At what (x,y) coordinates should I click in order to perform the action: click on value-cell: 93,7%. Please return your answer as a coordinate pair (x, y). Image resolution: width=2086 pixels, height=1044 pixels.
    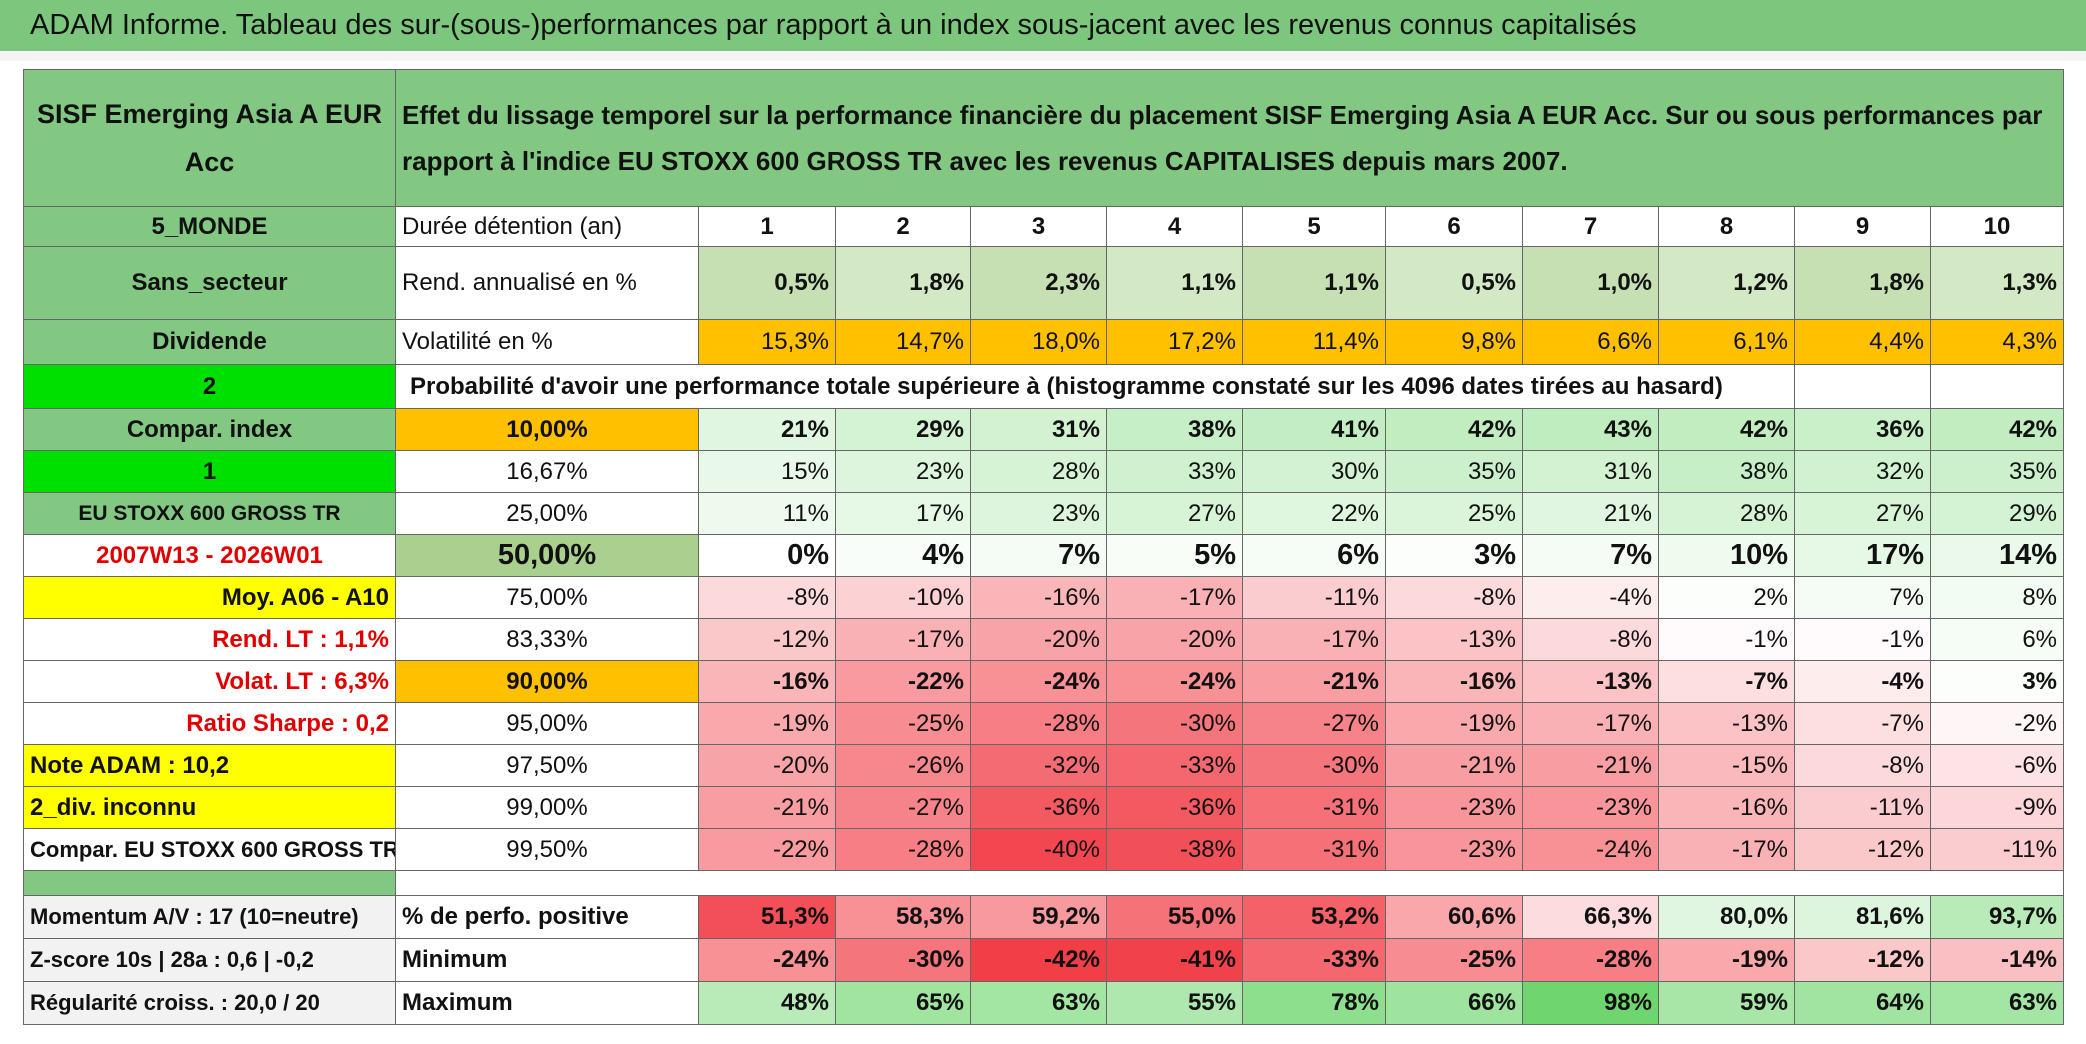
    Looking at the image, I should click on (1997, 917).